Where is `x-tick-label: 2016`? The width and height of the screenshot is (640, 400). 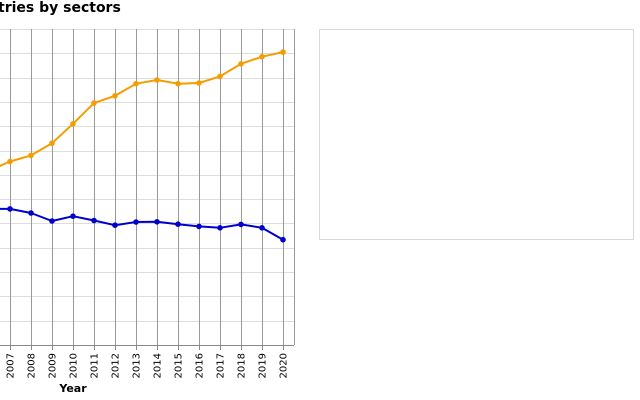
x-tick-label: 2016 is located at coordinates (200, 365).